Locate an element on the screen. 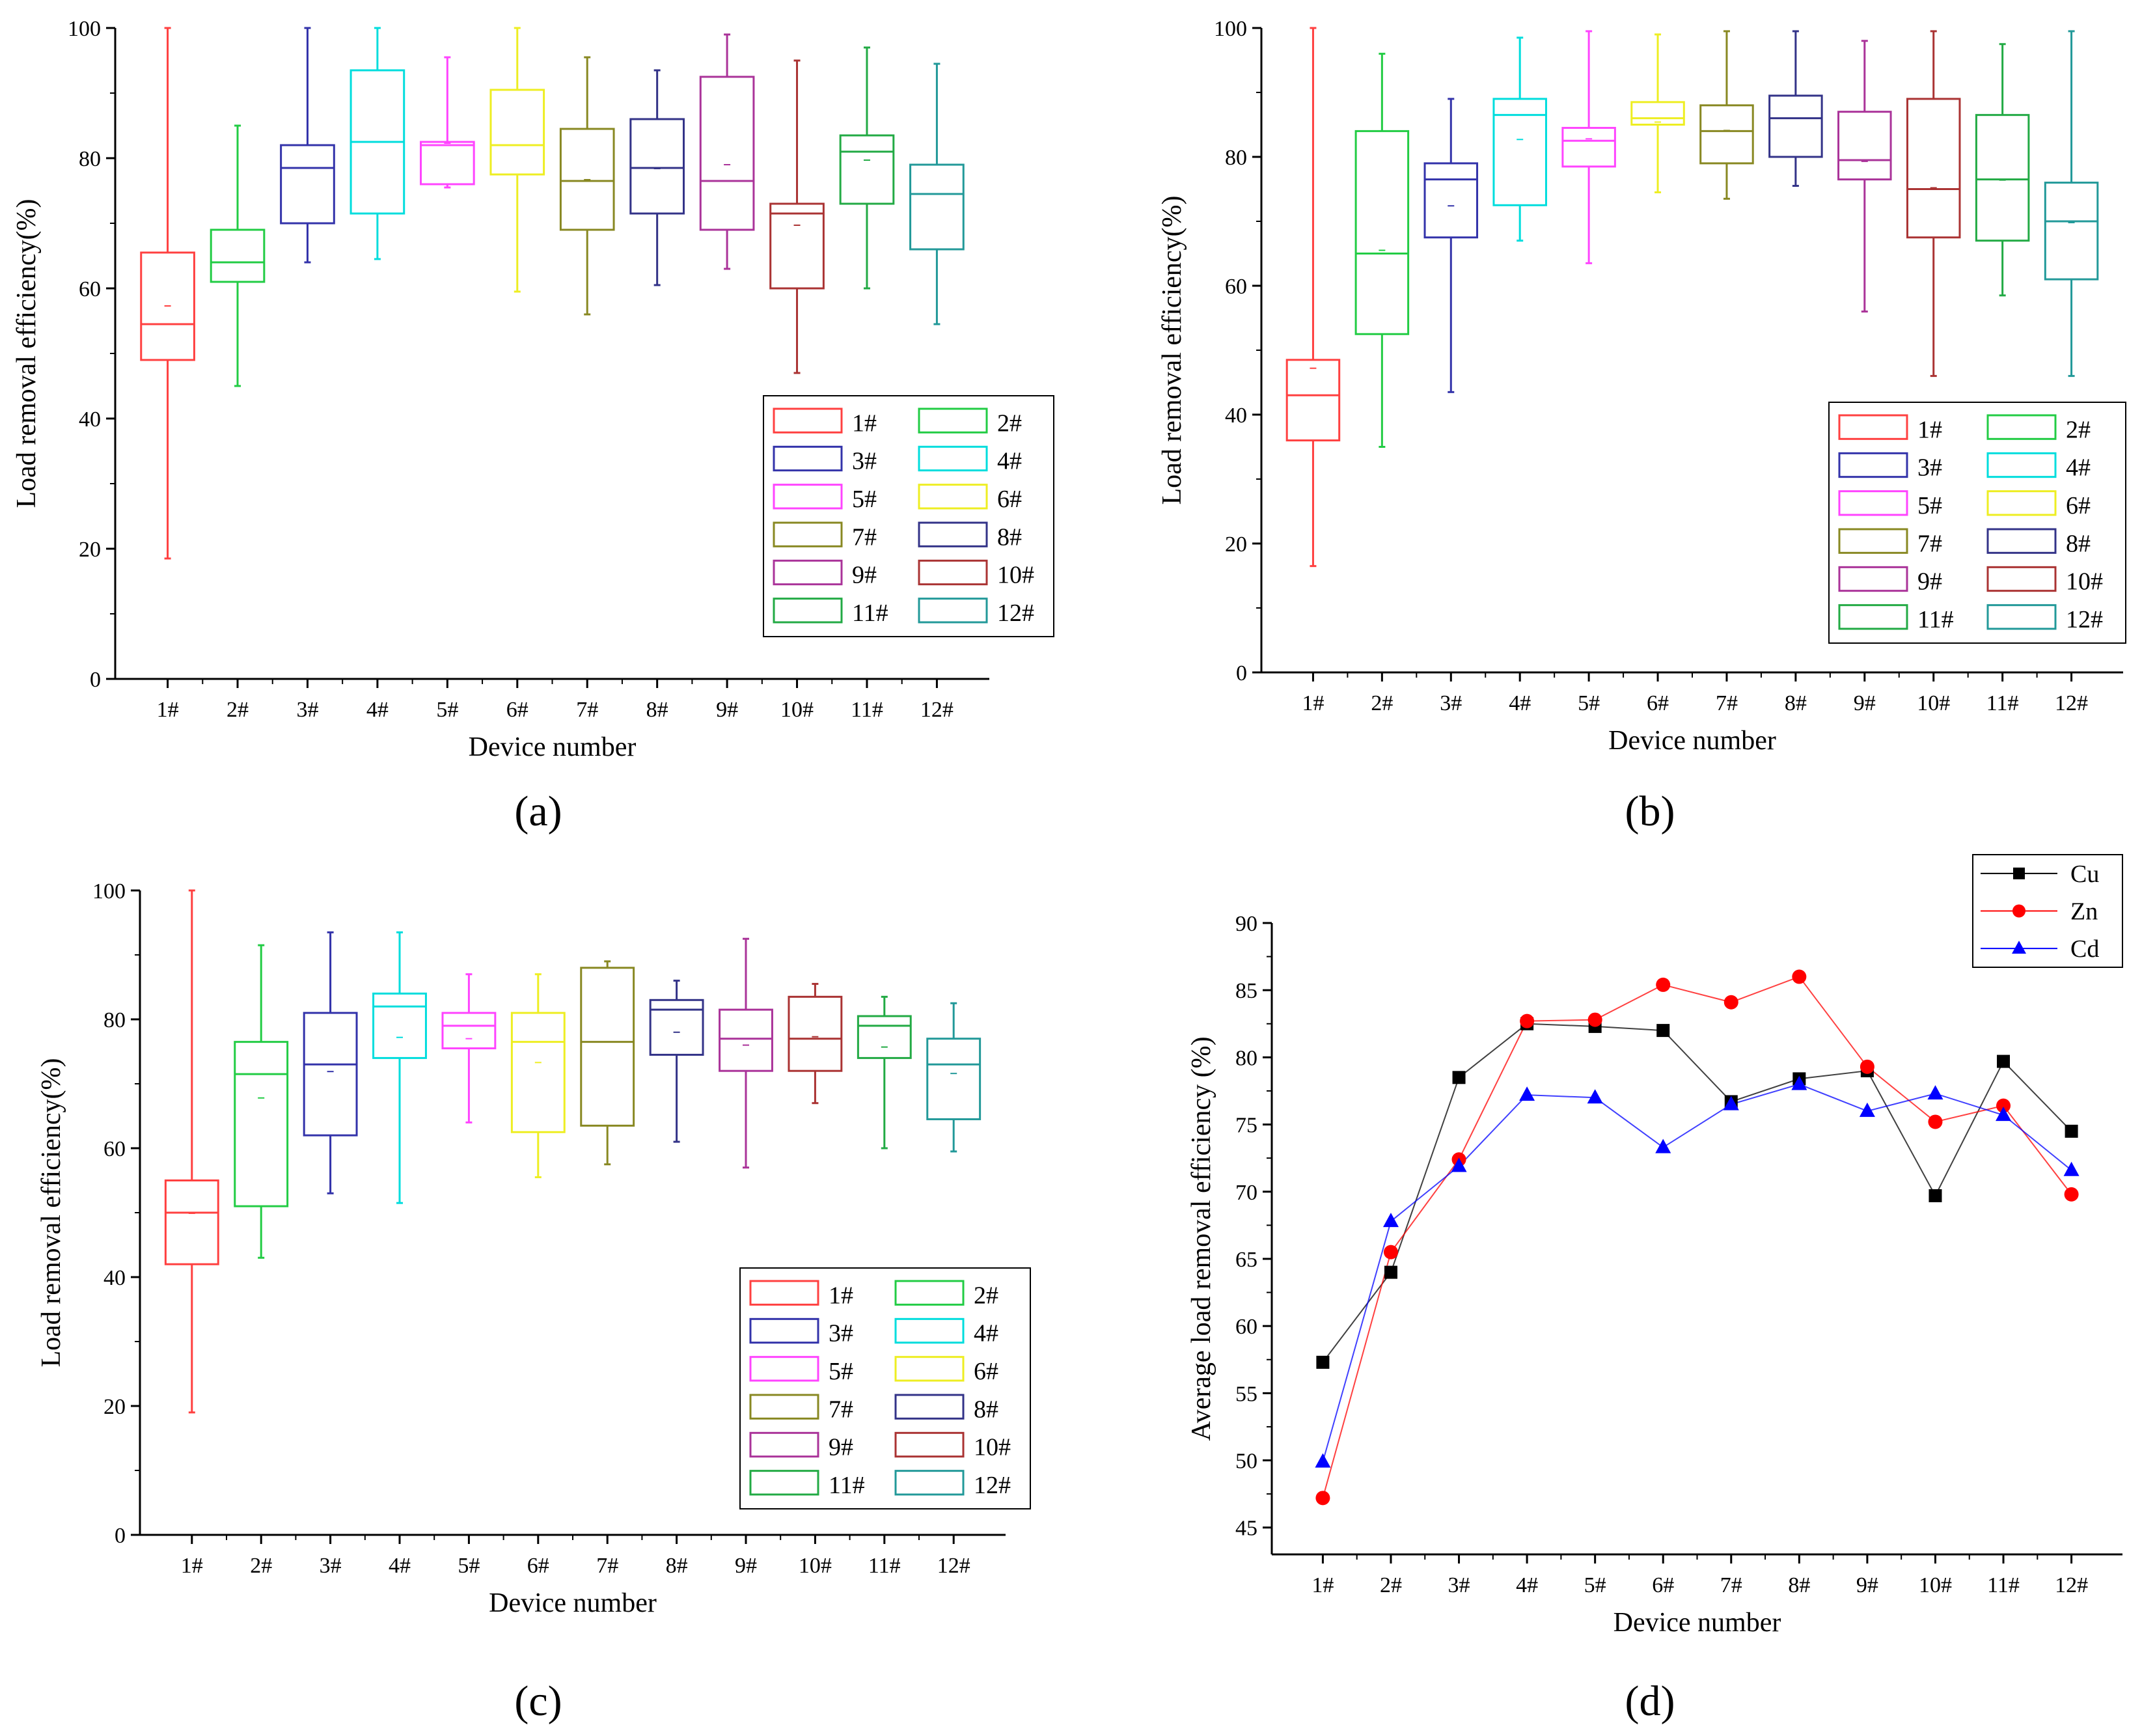 This screenshot has width=2142, height=1736. y-tick-label: 70 is located at coordinates (1246, 1193).